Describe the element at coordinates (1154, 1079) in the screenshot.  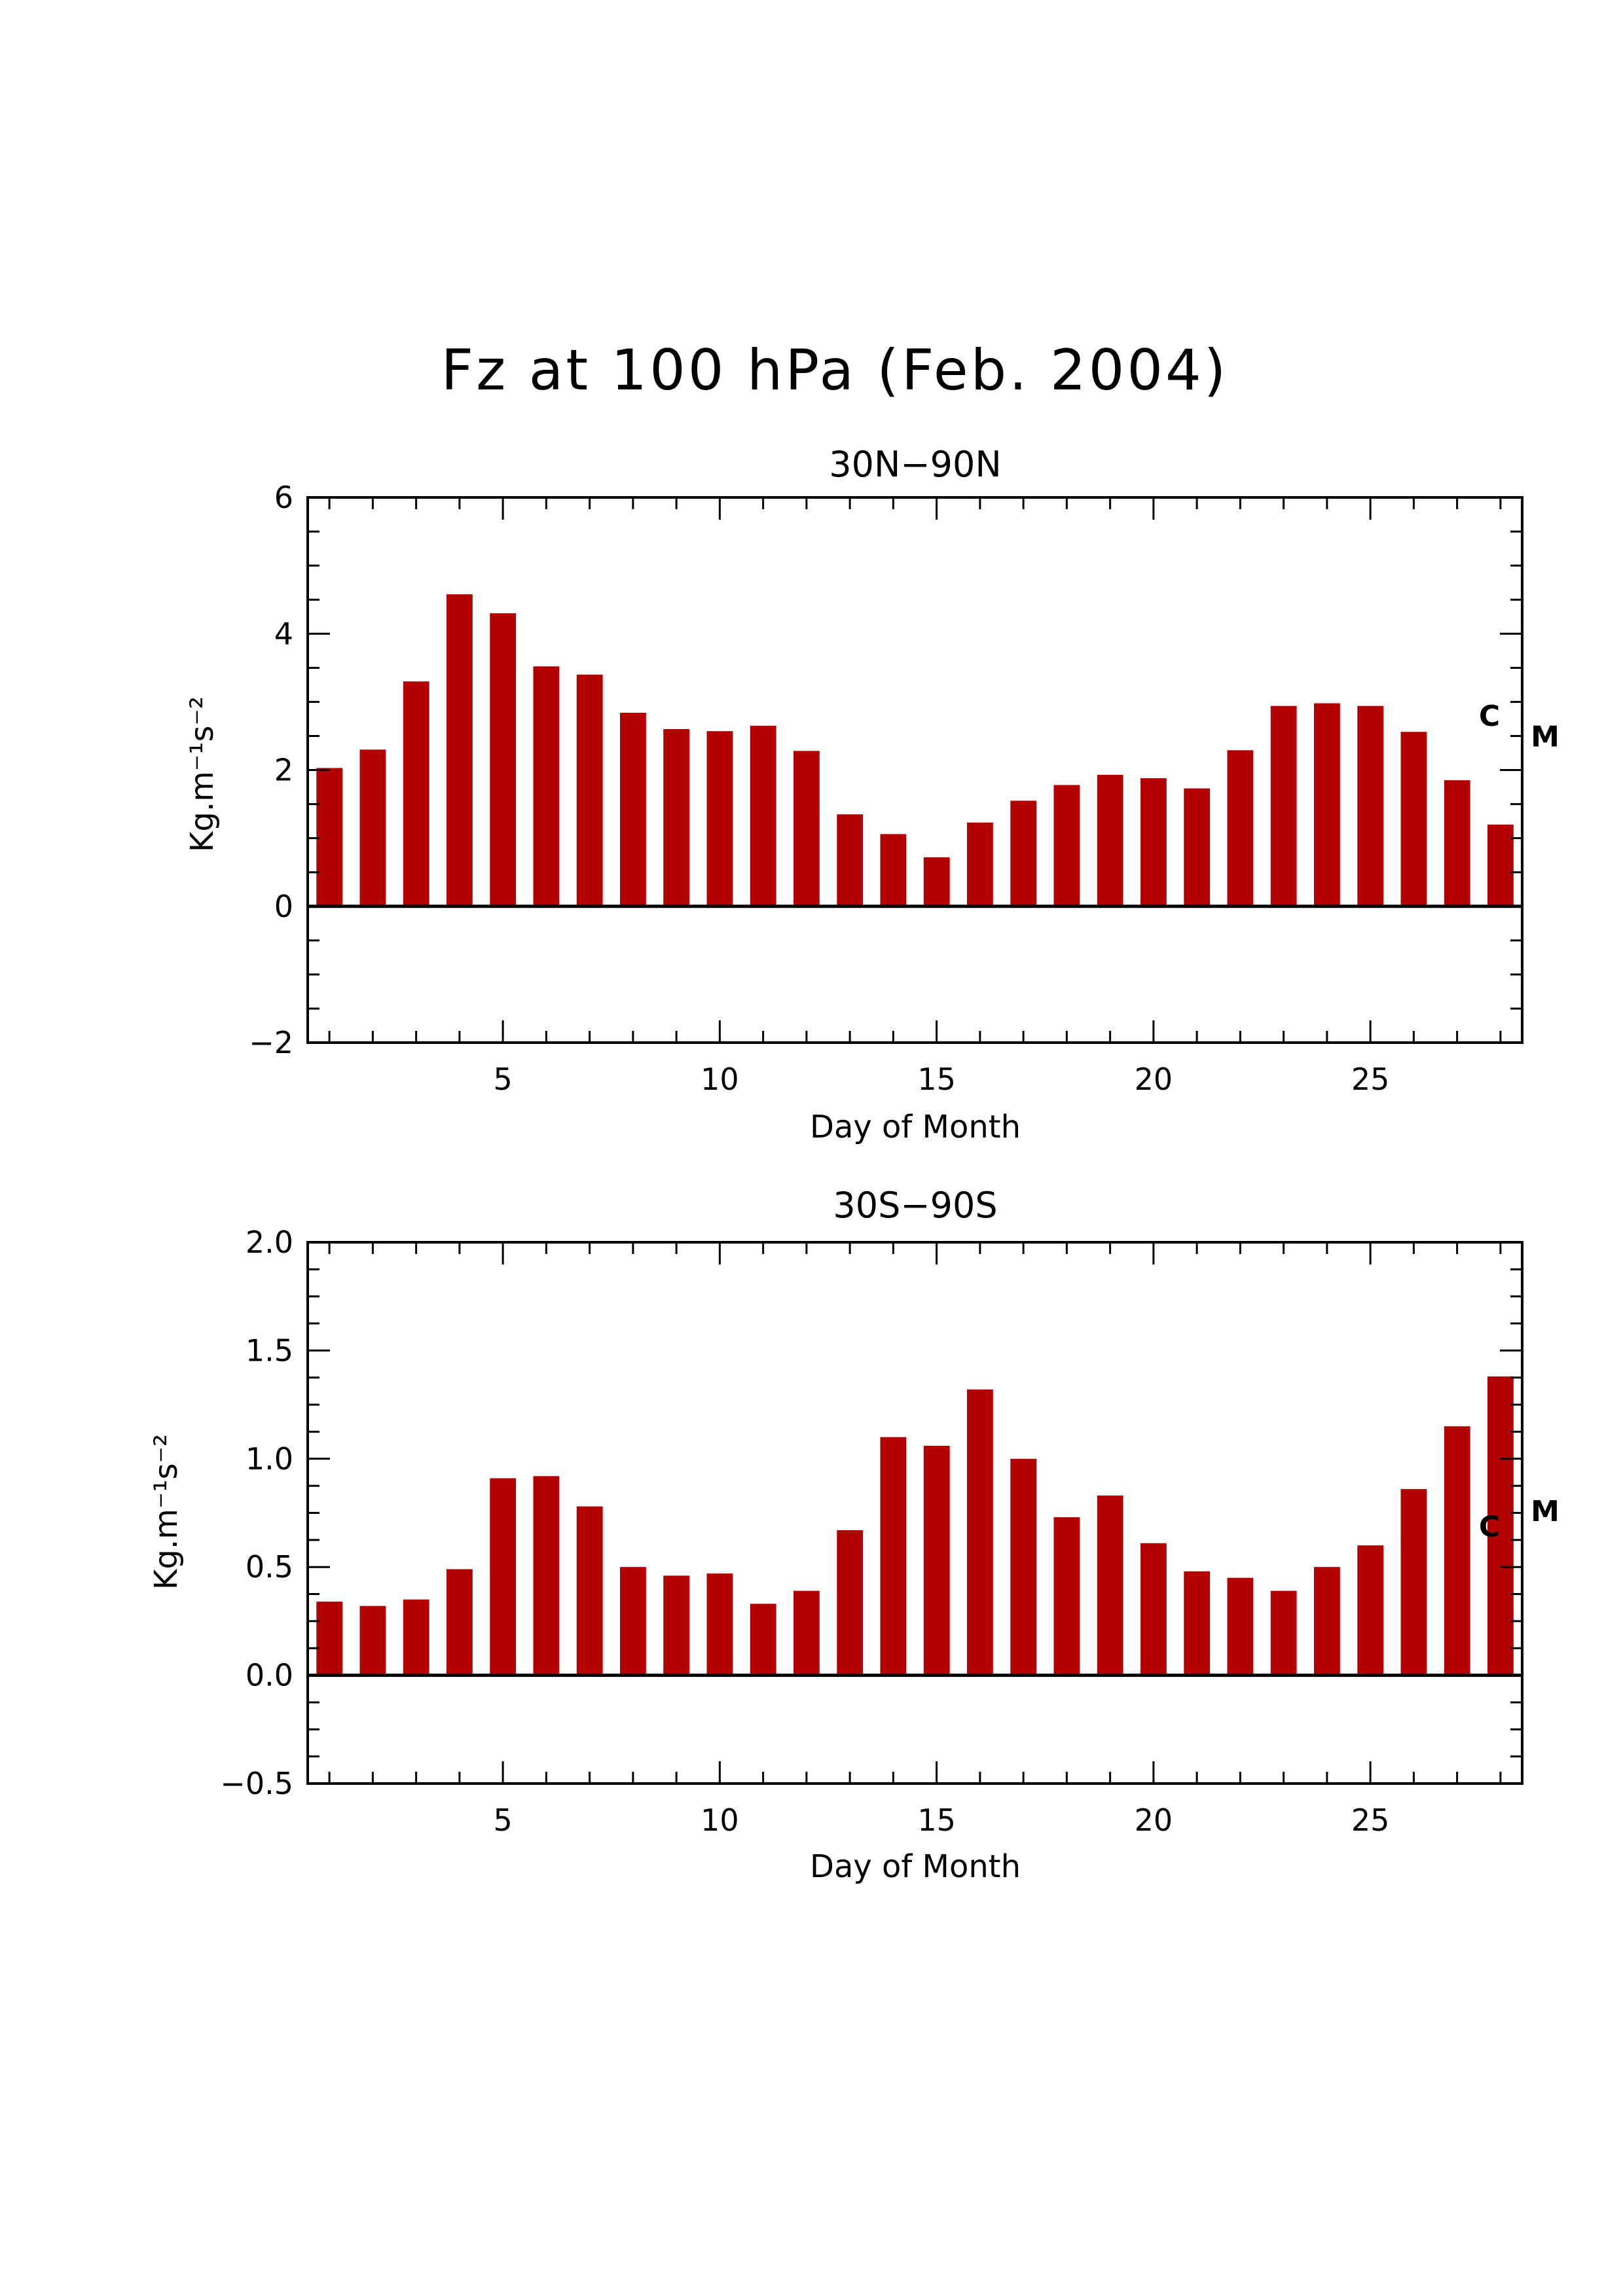
I see `x-tick-label-northern: 20` at that location.